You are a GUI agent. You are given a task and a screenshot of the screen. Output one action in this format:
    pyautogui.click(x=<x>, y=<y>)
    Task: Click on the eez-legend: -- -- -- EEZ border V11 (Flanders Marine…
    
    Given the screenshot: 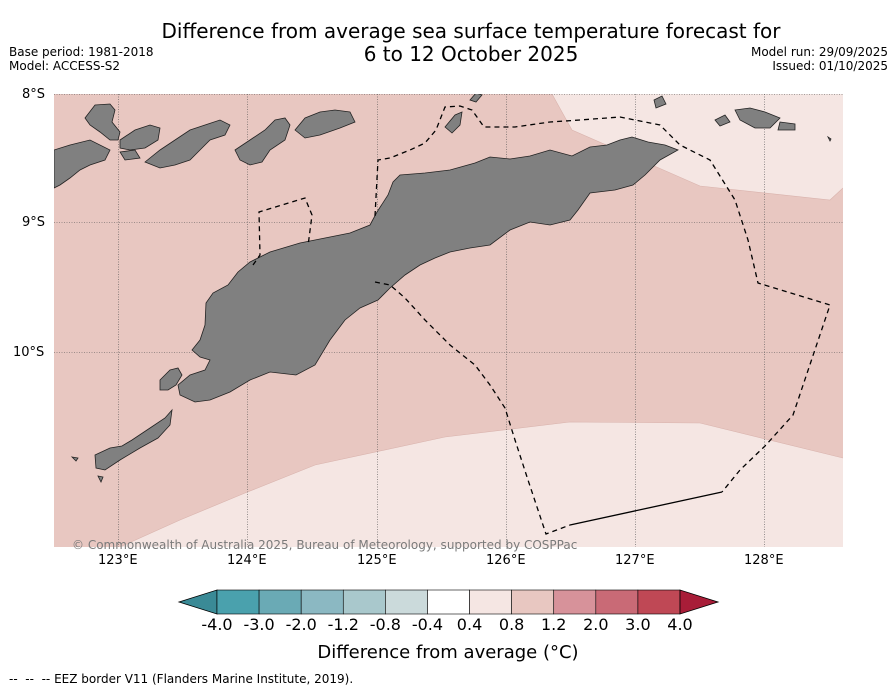 What is the action you would take?
    pyautogui.click(x=181, y=679)
    